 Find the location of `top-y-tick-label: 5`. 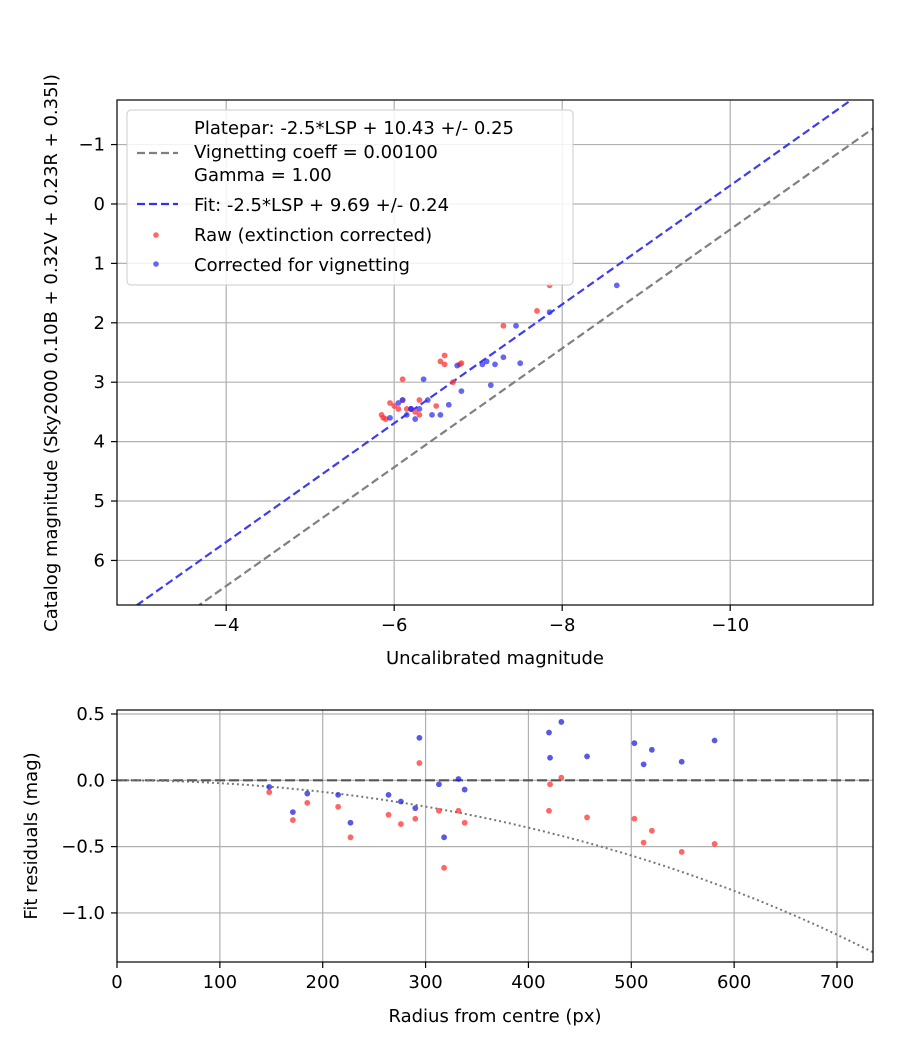

top-y-tick-label: 5 is located at coordinates (99, 501).